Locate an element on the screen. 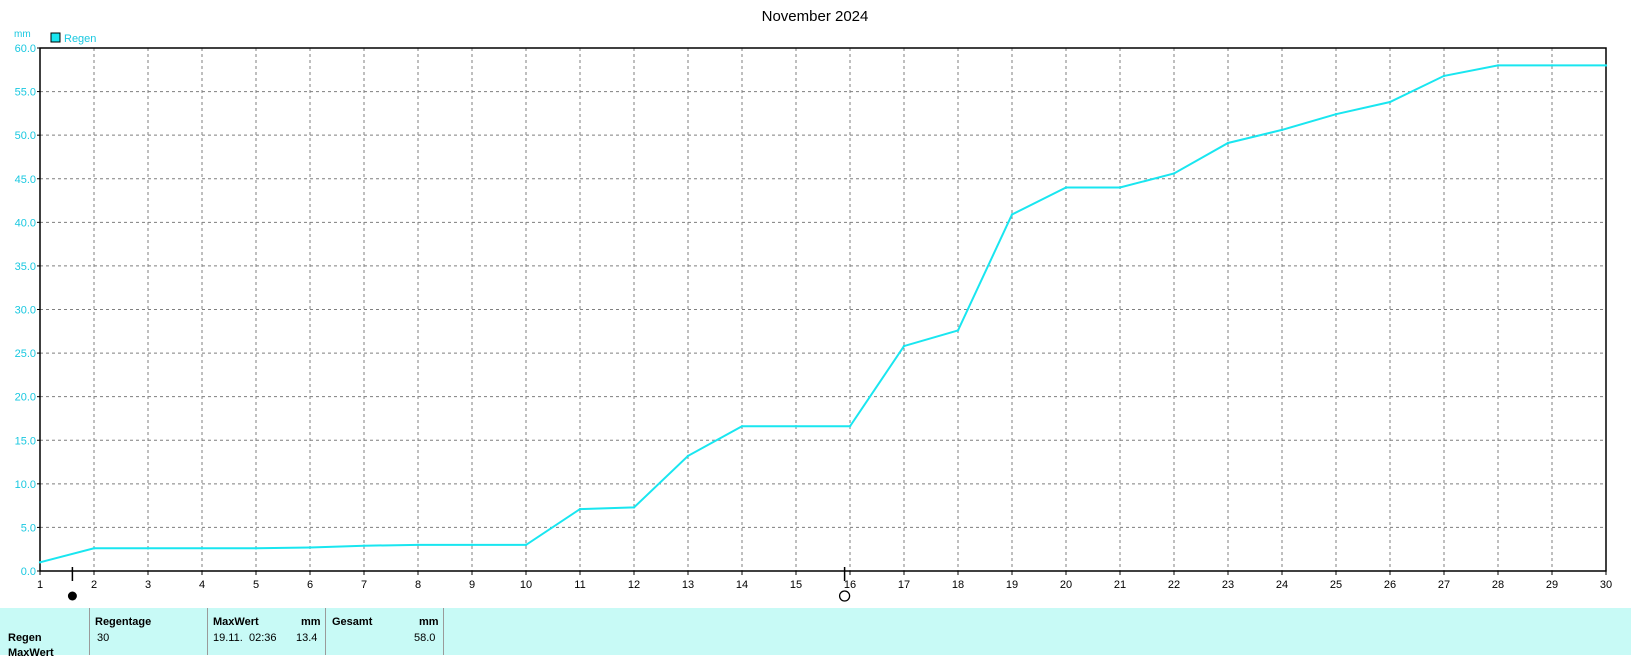 The image size is (1631, 659). y-tick-label: 30.0 is located at coordinates (25, 311).